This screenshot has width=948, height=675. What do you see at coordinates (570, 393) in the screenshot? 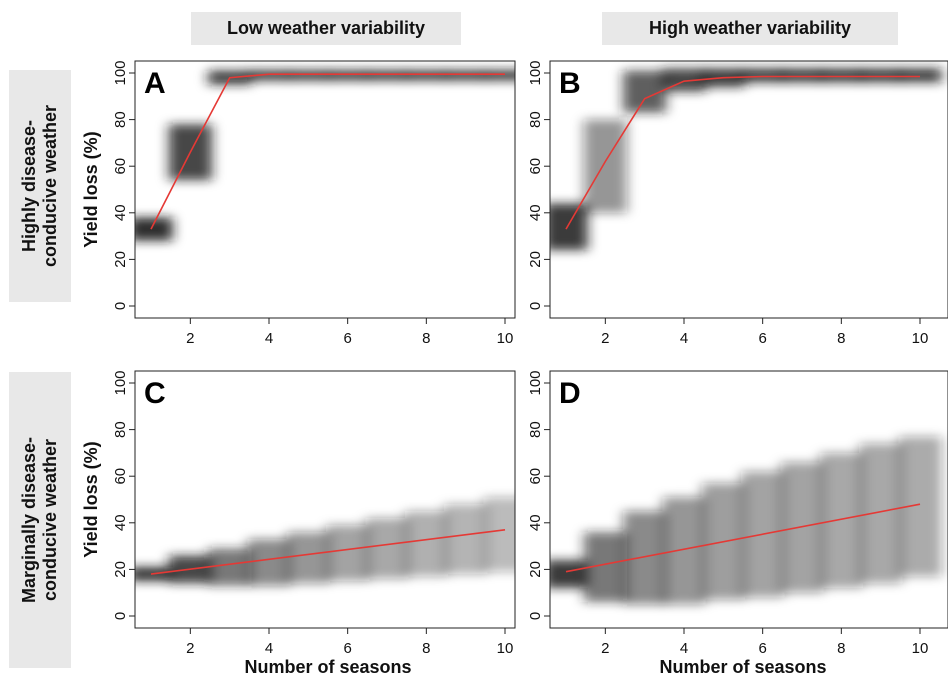
I see `panel-letter: D` at bounding box center [570, 393].